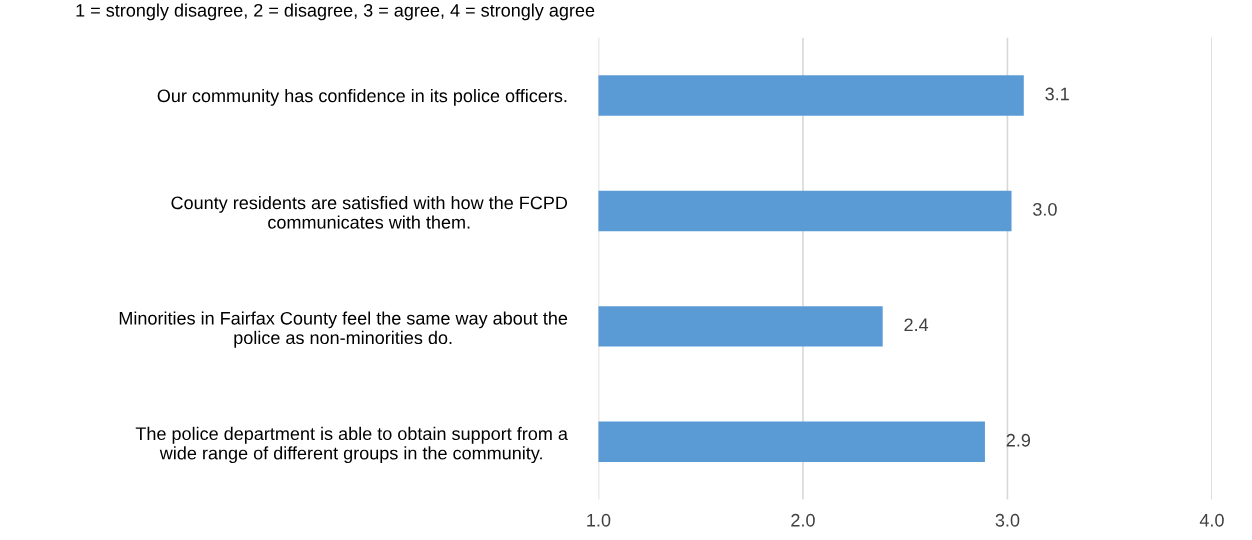 This screenshot has width=1252, height=540. Describe the element at coordinates (803, 520) in the screenshot. I see `x-tick-label: 2.0` at that location.